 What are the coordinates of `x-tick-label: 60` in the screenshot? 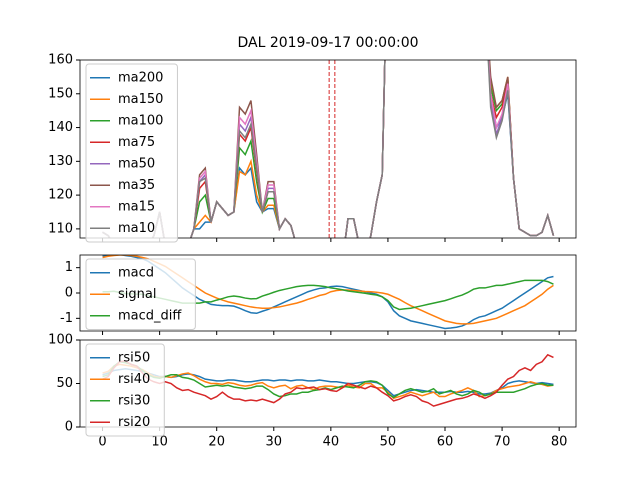 It's located at (445, 442).